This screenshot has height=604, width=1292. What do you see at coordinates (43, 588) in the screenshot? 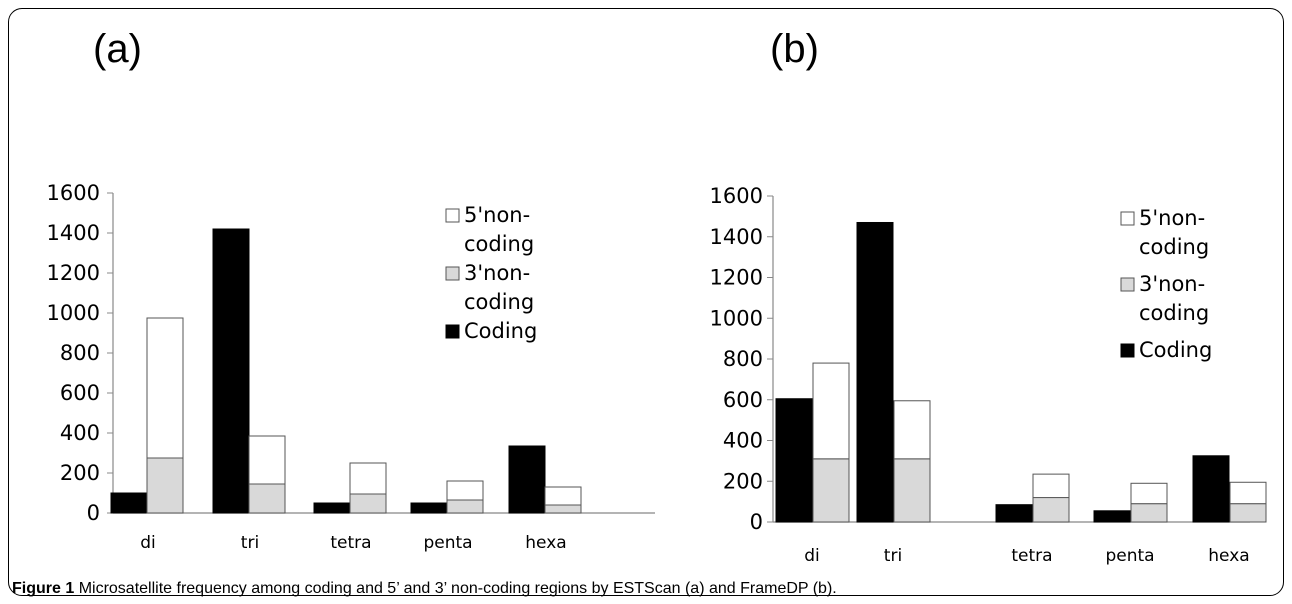
I see `caption-label: Figure 1` at bounding box center [43, 588].